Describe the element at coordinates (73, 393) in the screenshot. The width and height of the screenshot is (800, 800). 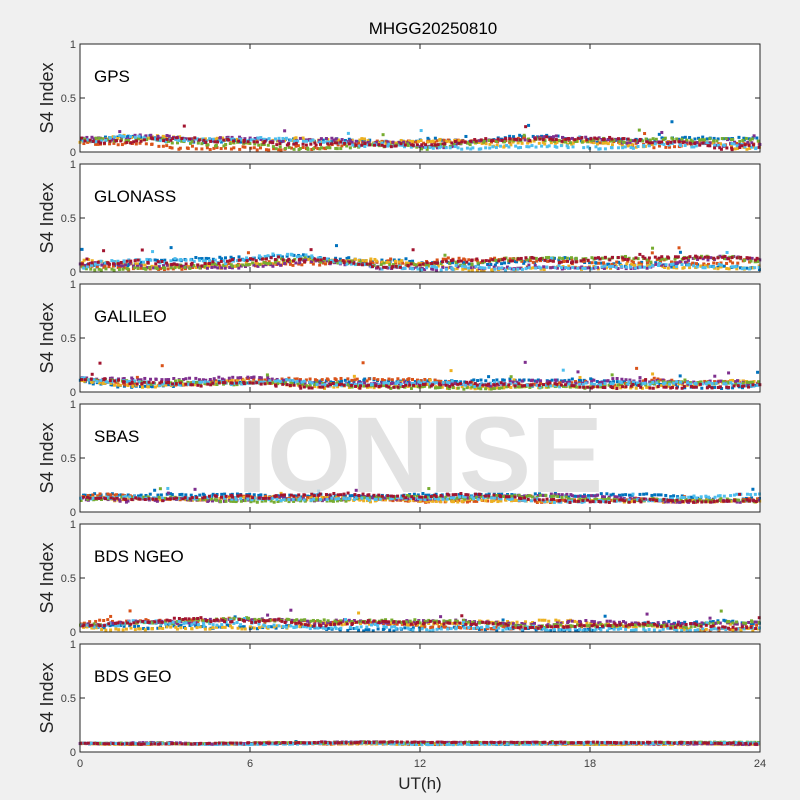
I see `y-tick-label: 0` at that location.